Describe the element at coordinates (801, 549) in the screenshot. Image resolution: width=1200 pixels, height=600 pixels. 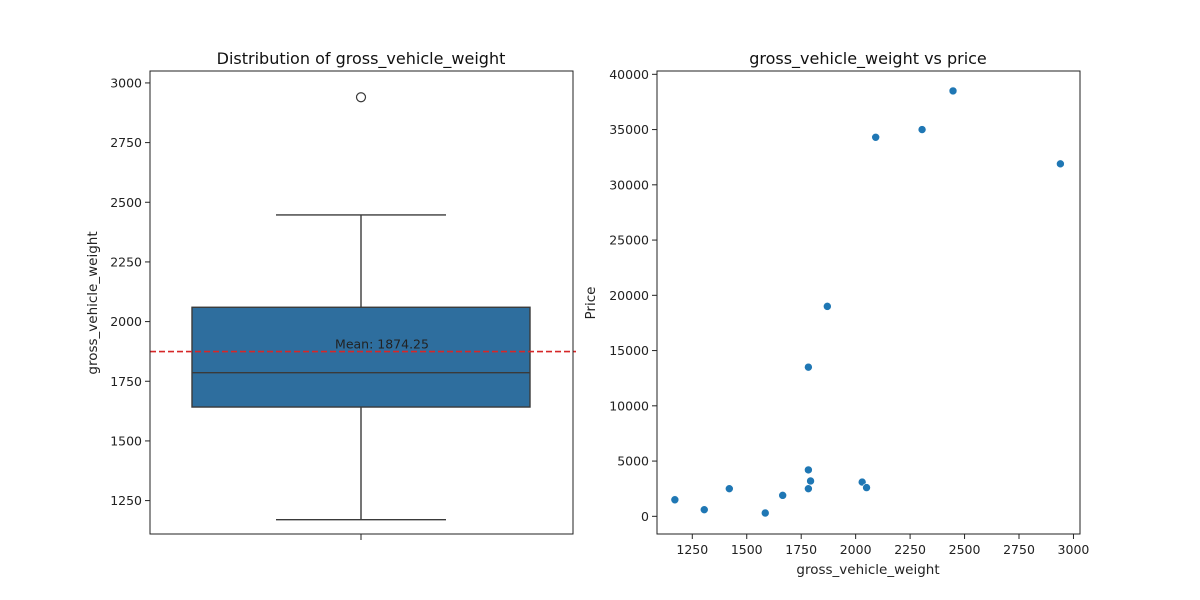
I see `scatter-x-tick-label: 1750` at that location.